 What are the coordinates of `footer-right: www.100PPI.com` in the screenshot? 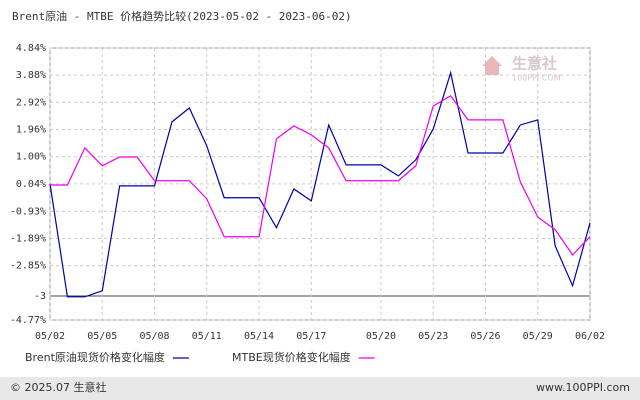 It's located at (583, 387).